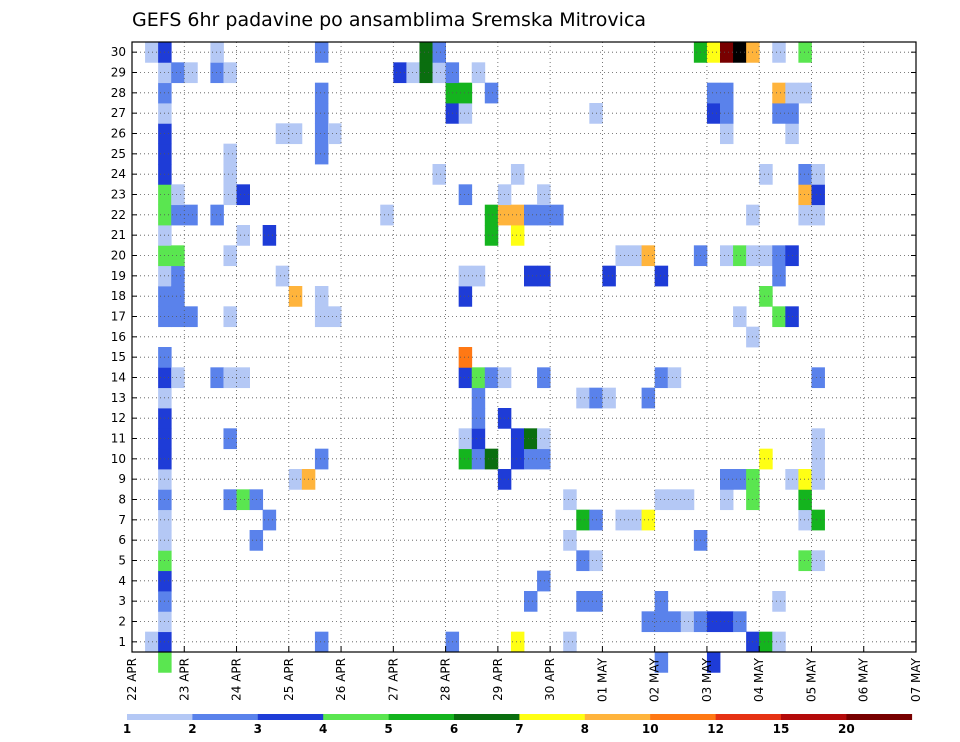 The width and height of the screenshot is (960, 742). What do you see at coordinates (446, 679) in the screenshot?
I see `x-tick-label: 28 APR` at bounding box center [446, 679].